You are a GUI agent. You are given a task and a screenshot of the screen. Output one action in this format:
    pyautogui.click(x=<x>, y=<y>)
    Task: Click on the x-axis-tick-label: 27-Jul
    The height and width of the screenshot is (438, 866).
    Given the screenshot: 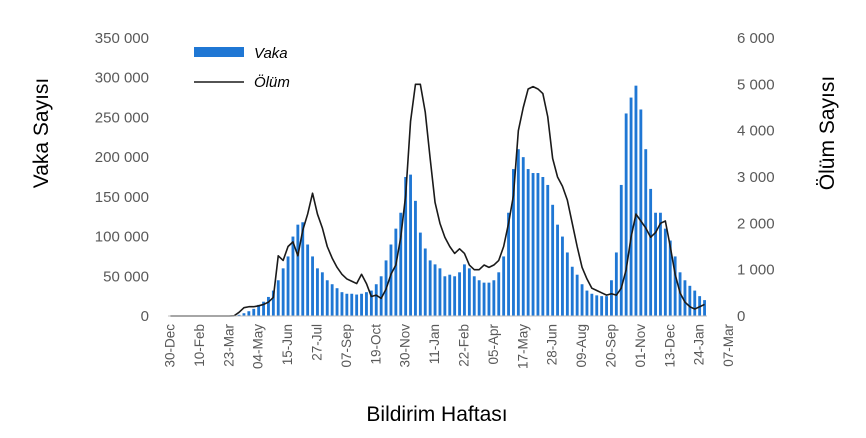 What is the action you would take?
    pyautogui.click(x=316, y=342)
    